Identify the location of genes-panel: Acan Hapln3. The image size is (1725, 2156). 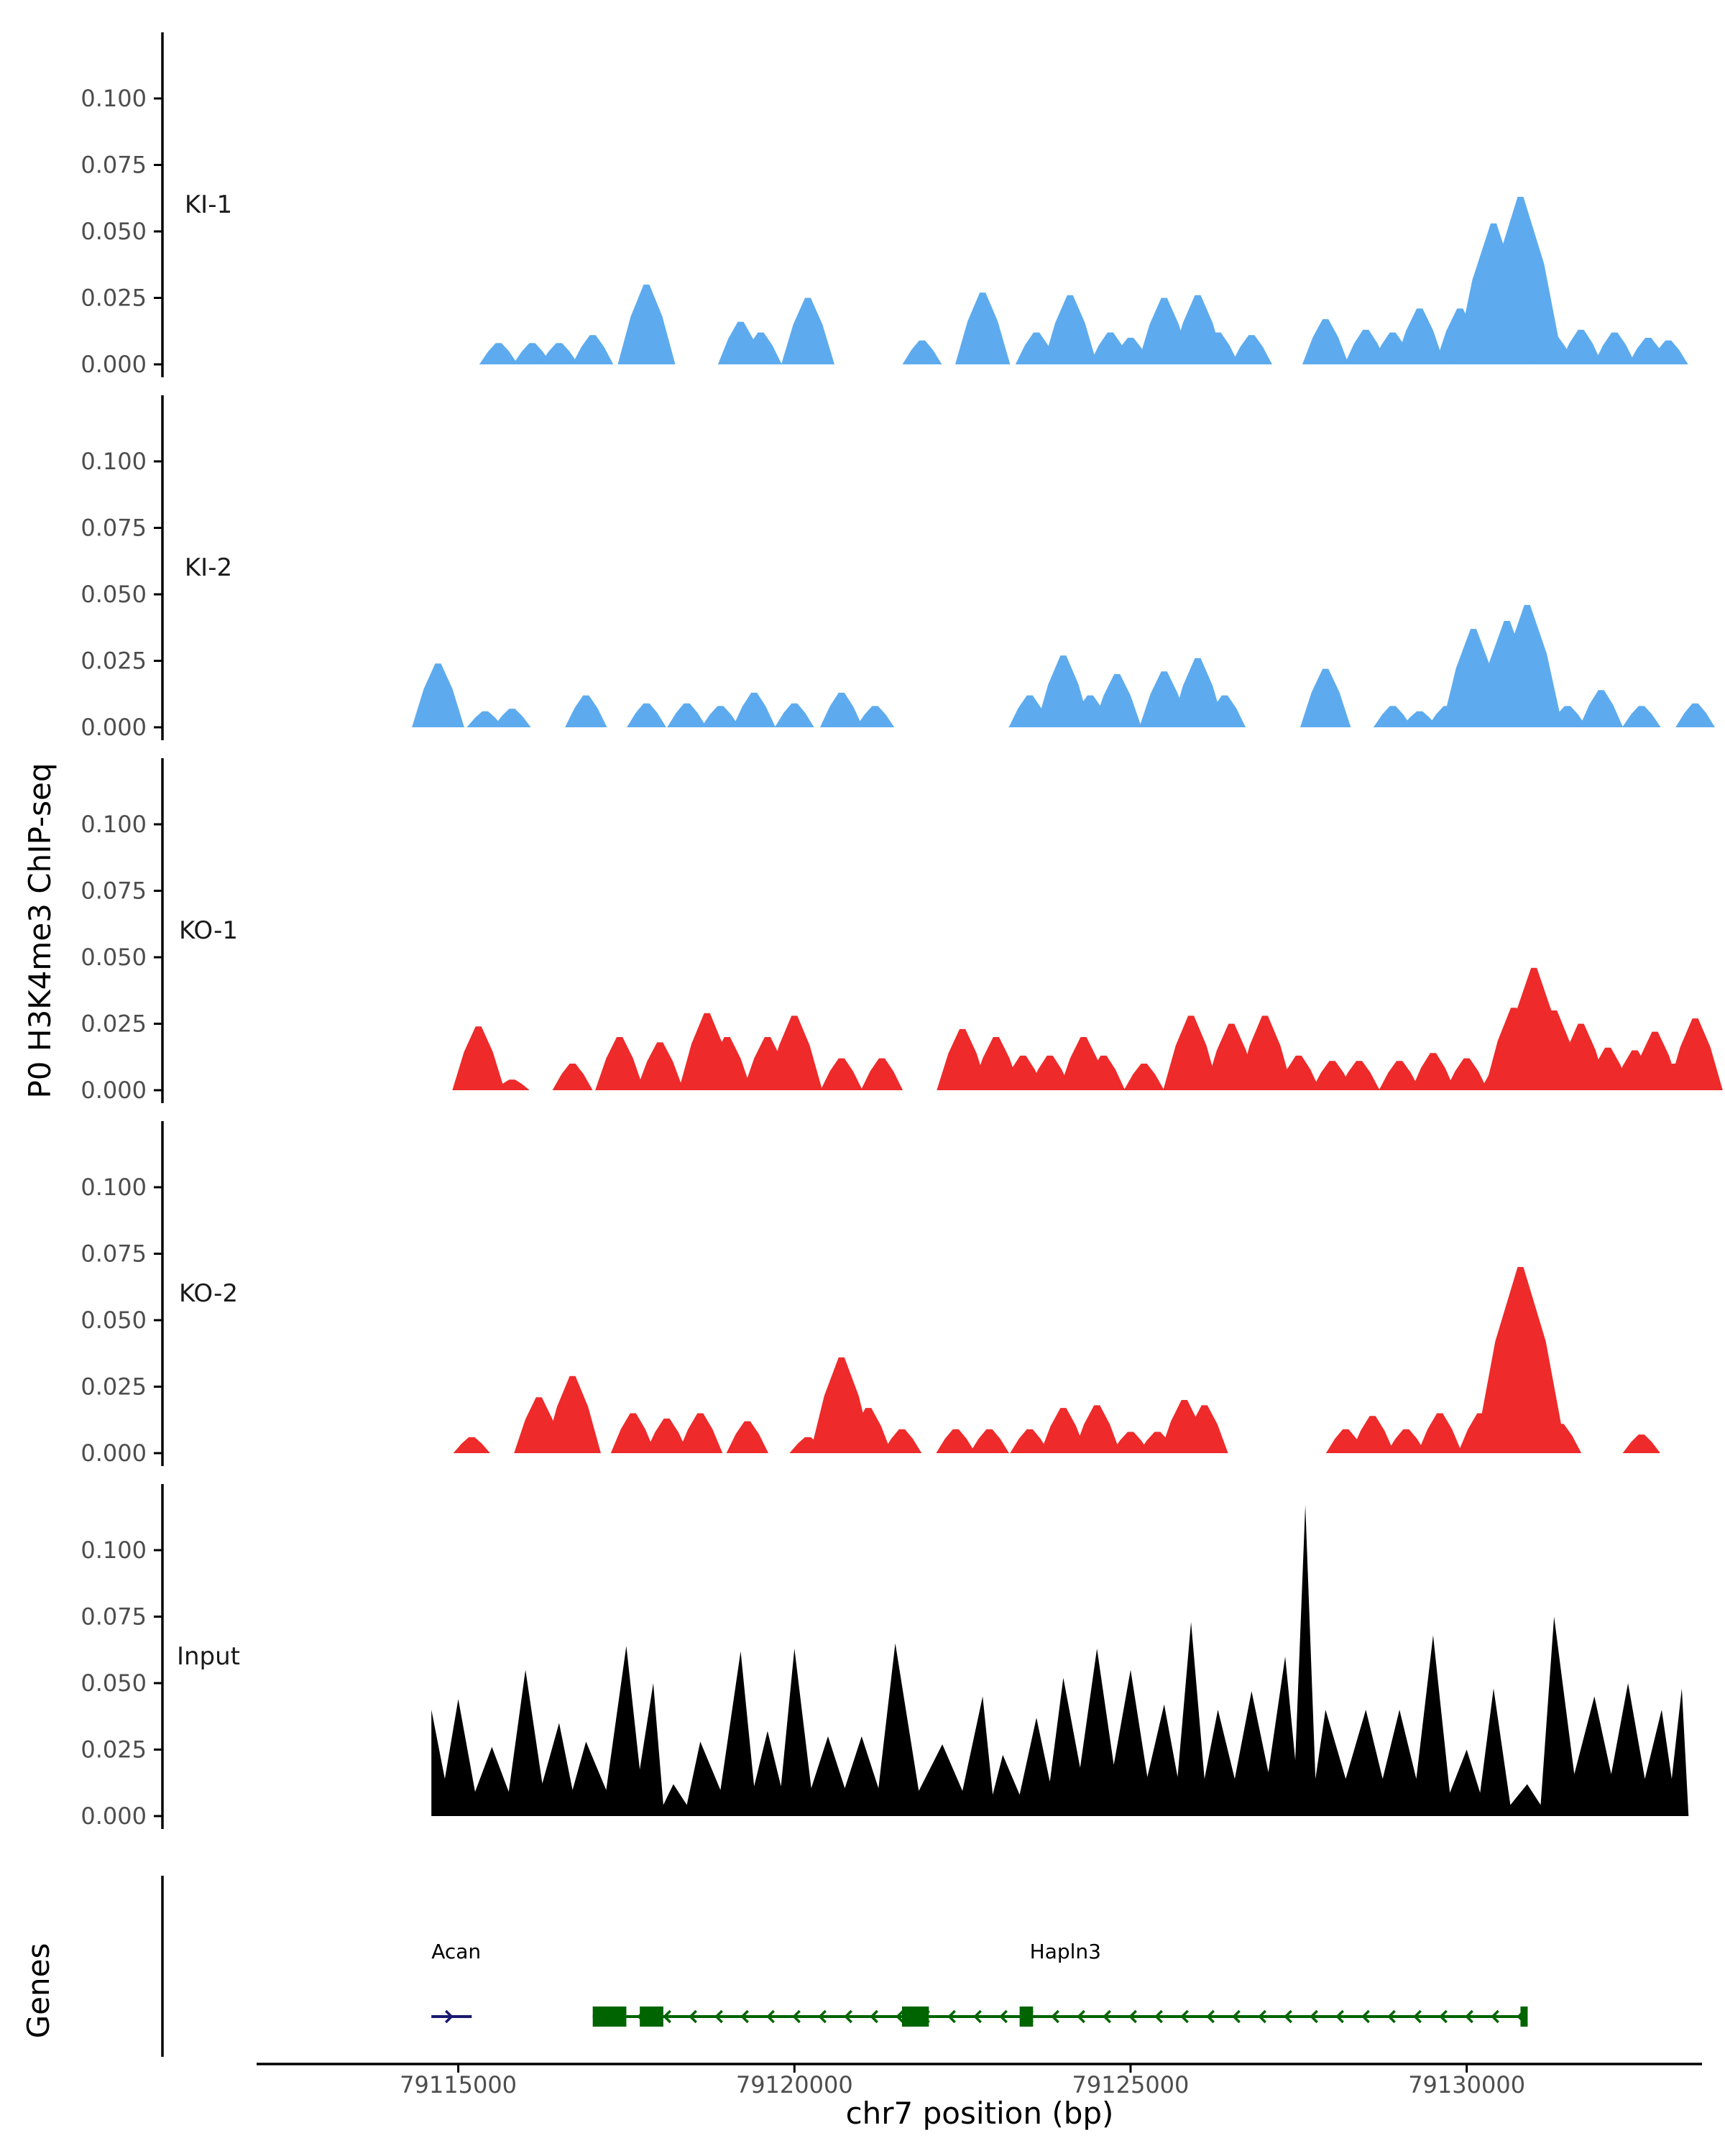
(844, 1966).